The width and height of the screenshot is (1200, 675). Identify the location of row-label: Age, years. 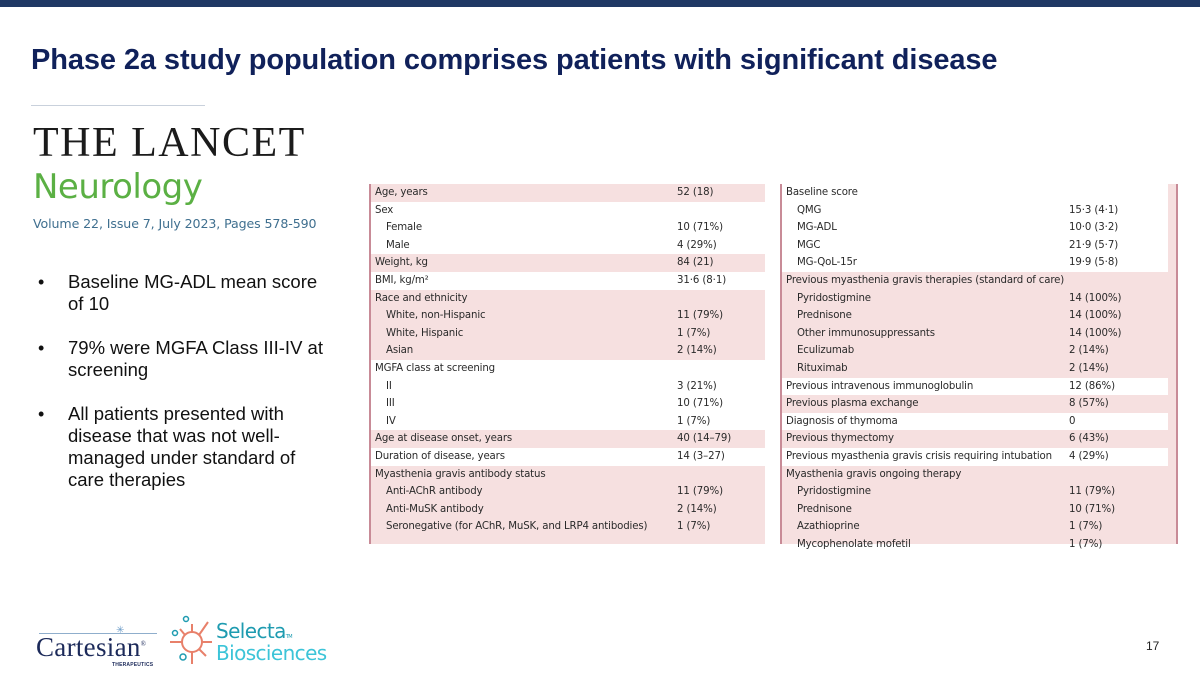
(401, 192).